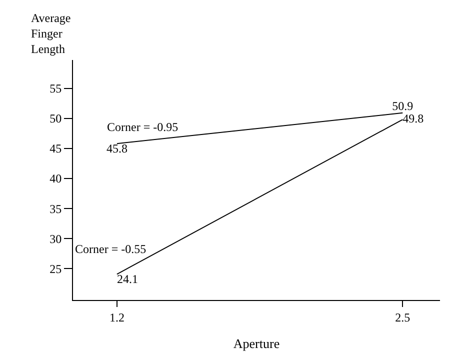 The height and width of the screenshot is (360, 449). I want to click on x-tick-label: 1.2, so click(116, 317).